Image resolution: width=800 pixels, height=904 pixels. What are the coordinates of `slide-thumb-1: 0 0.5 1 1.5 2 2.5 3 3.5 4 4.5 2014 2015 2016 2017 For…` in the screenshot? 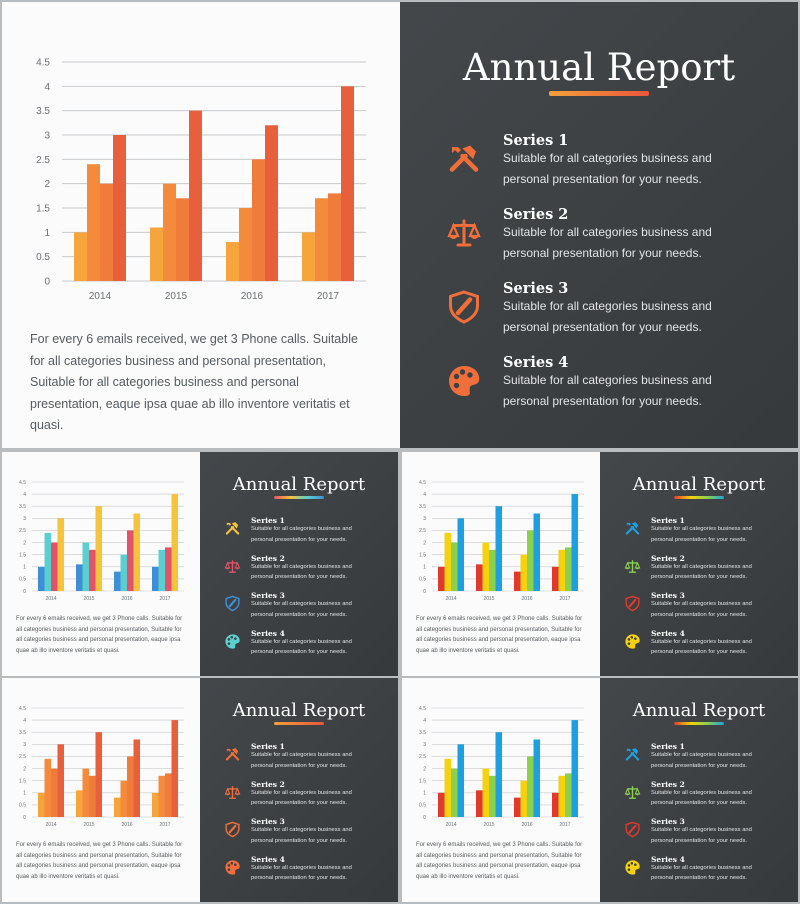 It's located at (200, 564).